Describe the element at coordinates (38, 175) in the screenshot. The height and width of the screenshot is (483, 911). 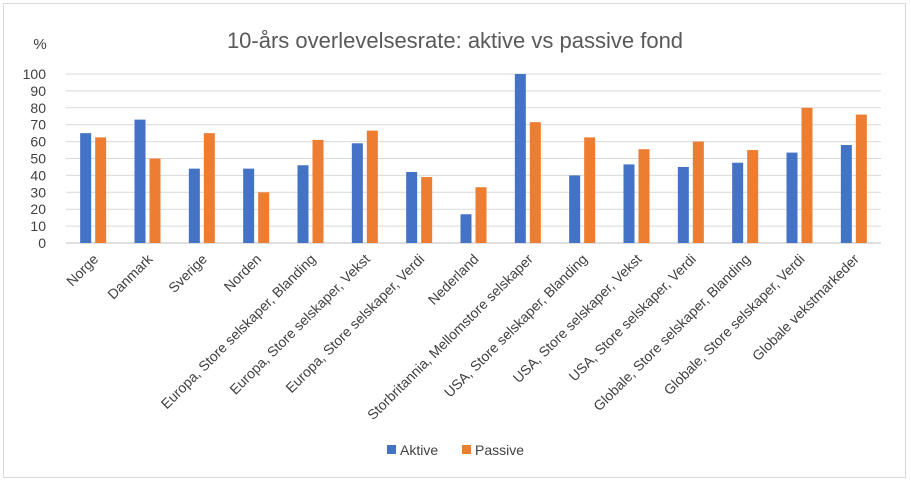
I see `y-tick-label: 40` at that location.